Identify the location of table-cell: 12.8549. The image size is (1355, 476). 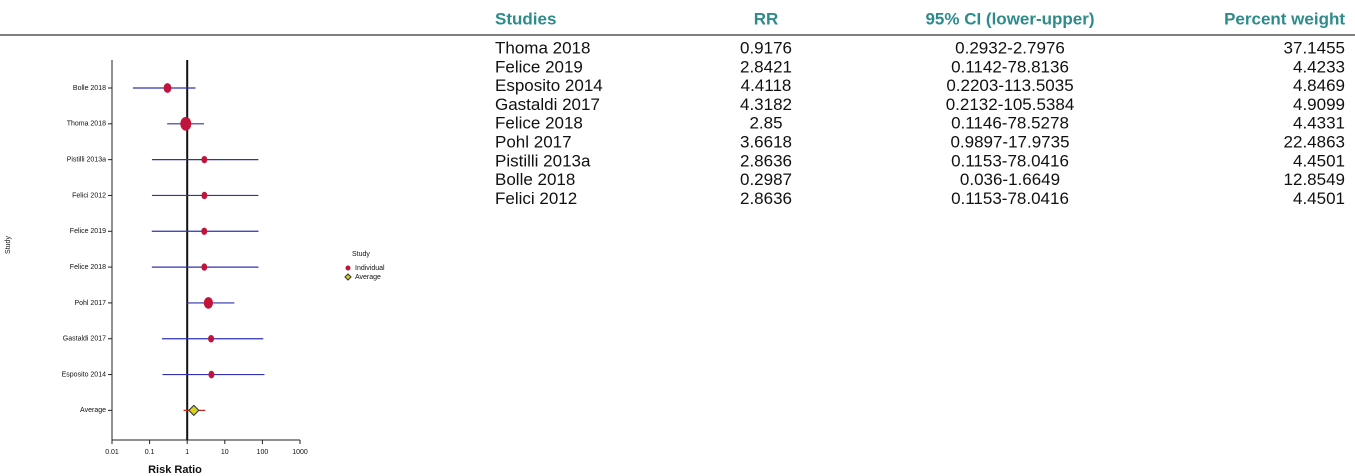
(1314, 179).